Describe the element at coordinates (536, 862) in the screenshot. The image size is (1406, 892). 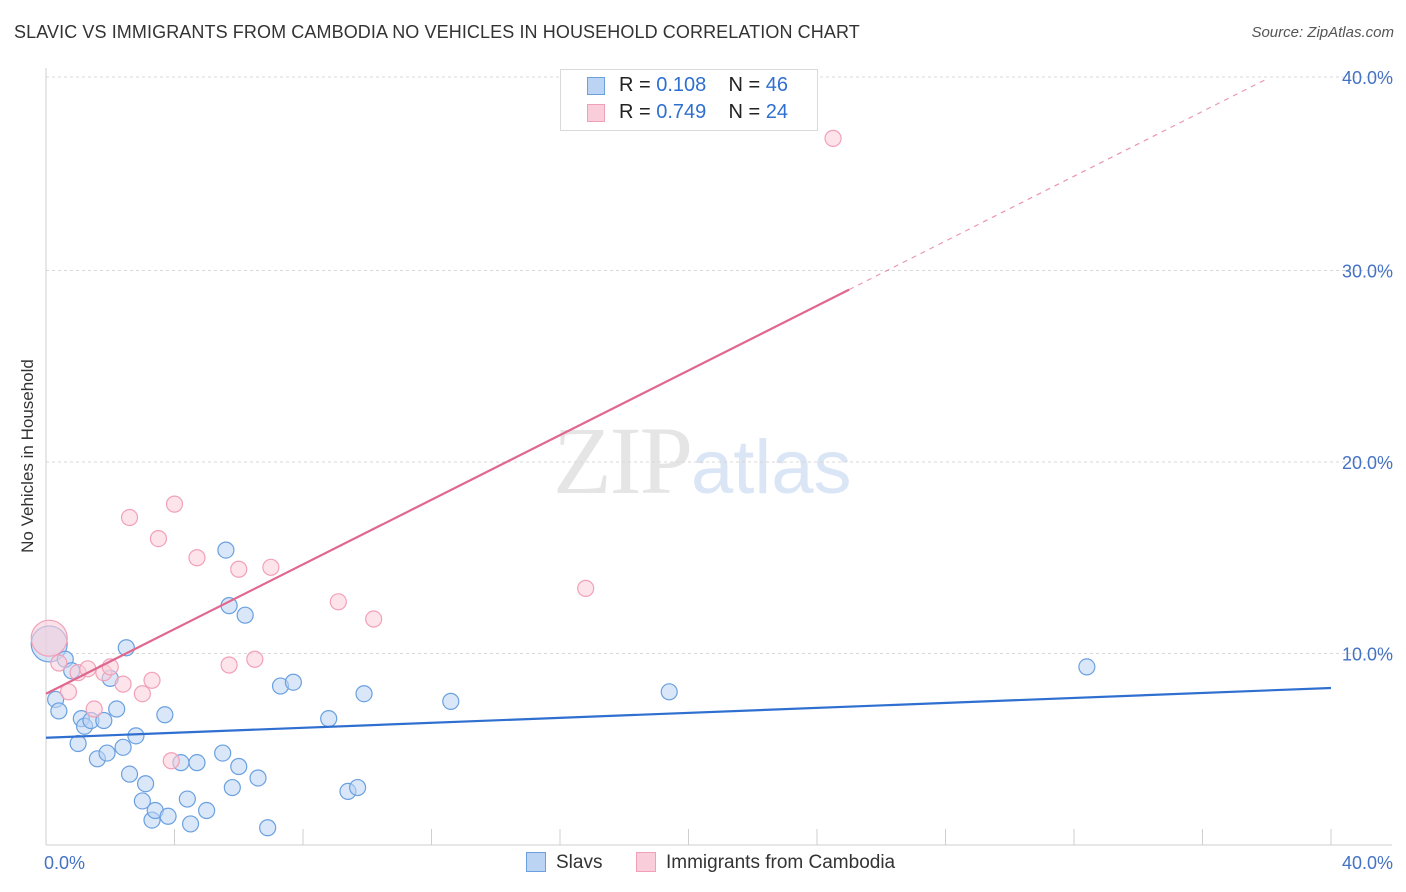
I see `bottom-legend-swatch-slavs` at that location.